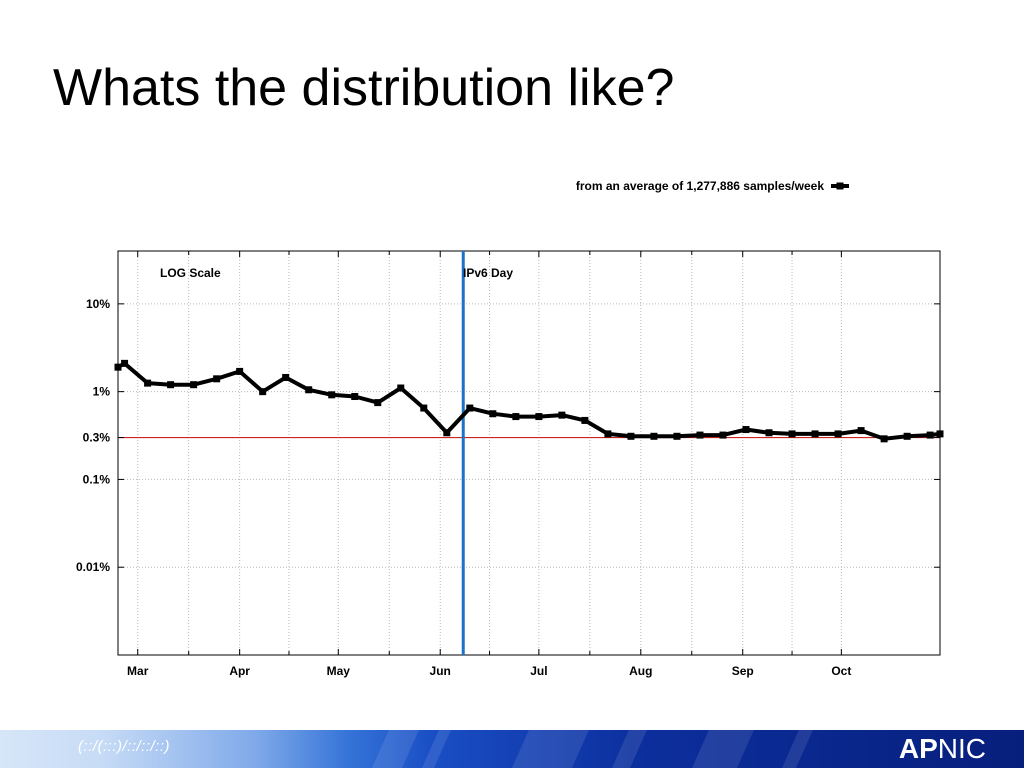 This screenshot has width=1024, height=768. I want to click on x-tick-label: Apr, so click(239, 671).